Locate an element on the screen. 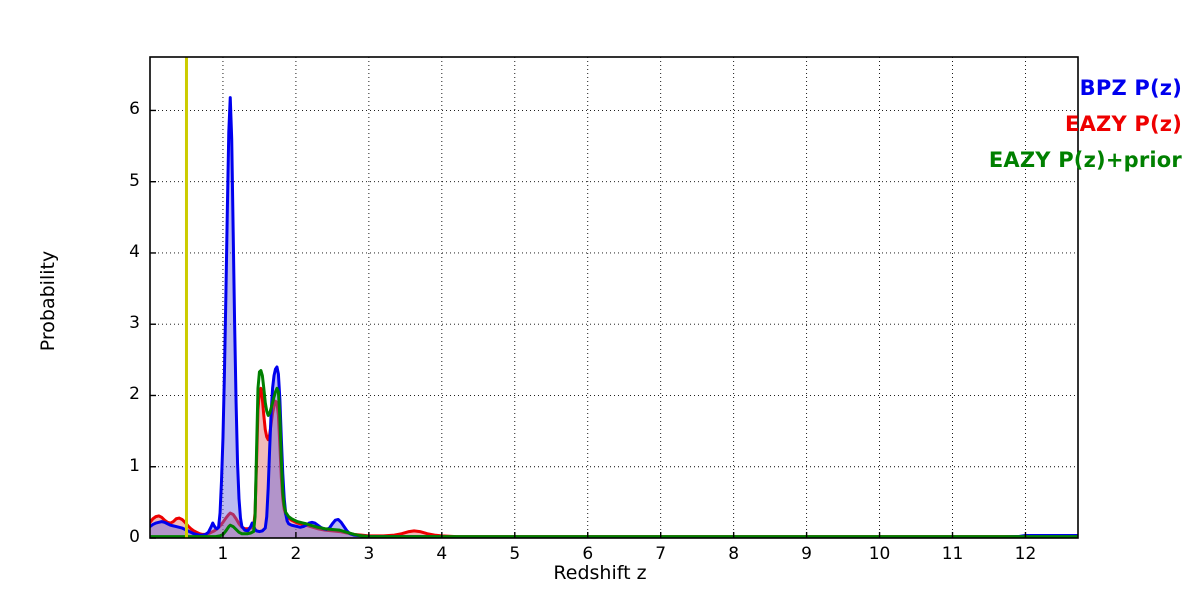  x-tick-label: 6 is located at coordinates (588, 554).